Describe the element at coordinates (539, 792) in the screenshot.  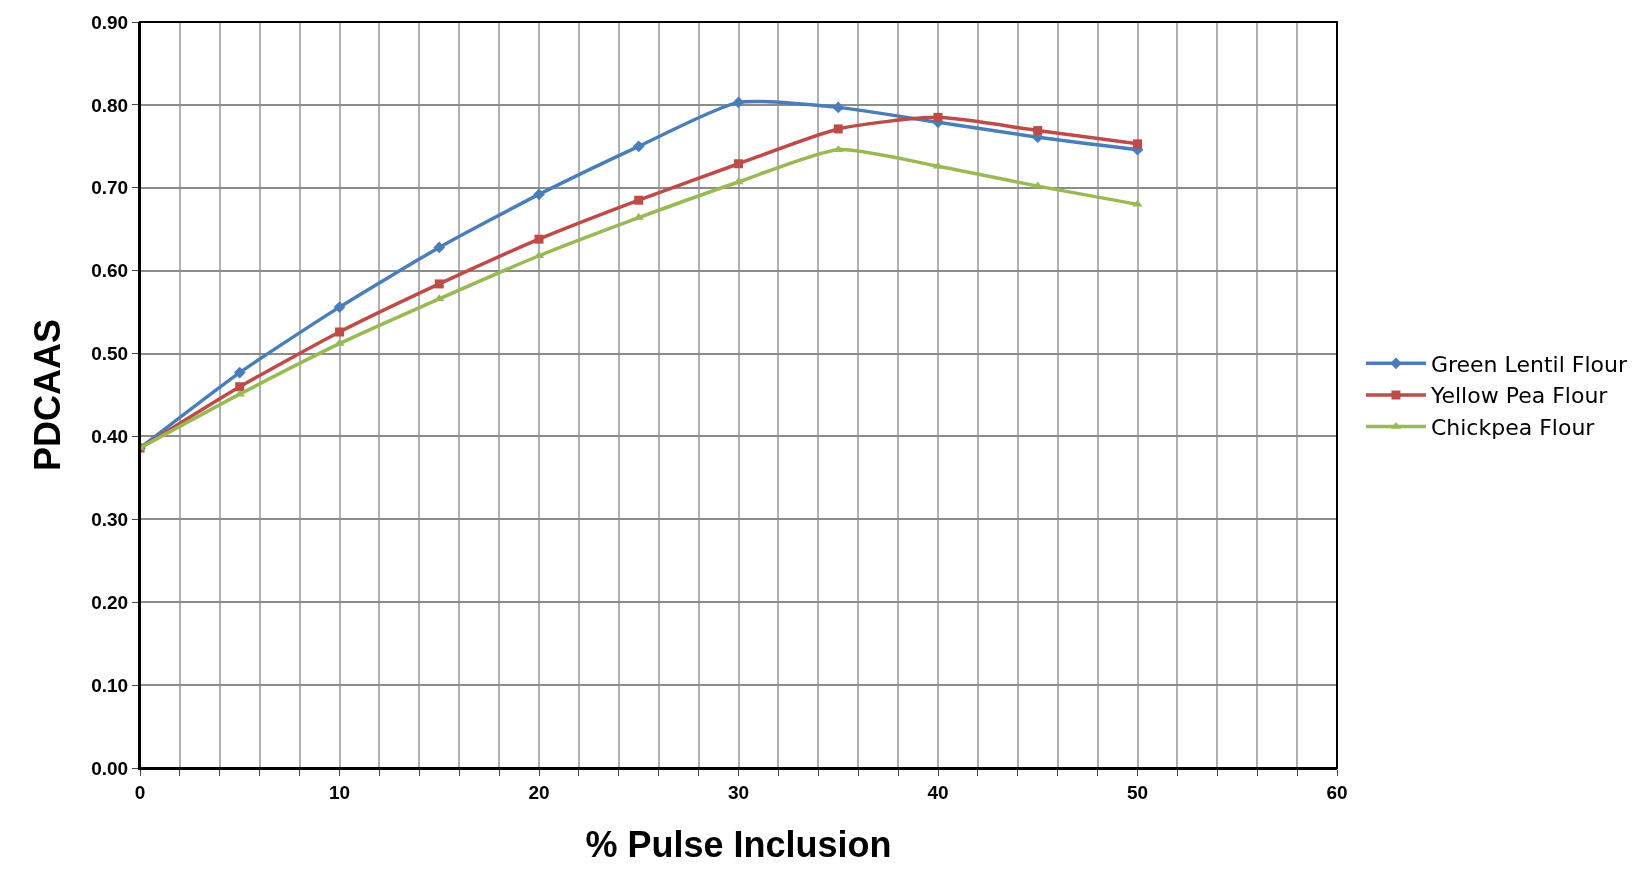
I see `x-tick-label: 20` at that location.